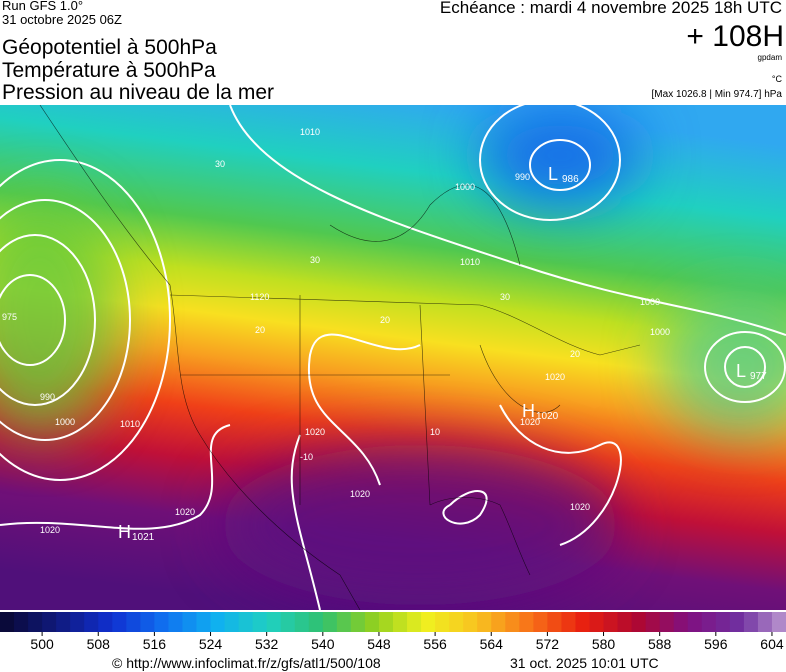 The image size is (786, 672). What do you see at coordinates (604, 644) in the screenshot?
I see `tick-label: 580` at bounding box center [604, 644].